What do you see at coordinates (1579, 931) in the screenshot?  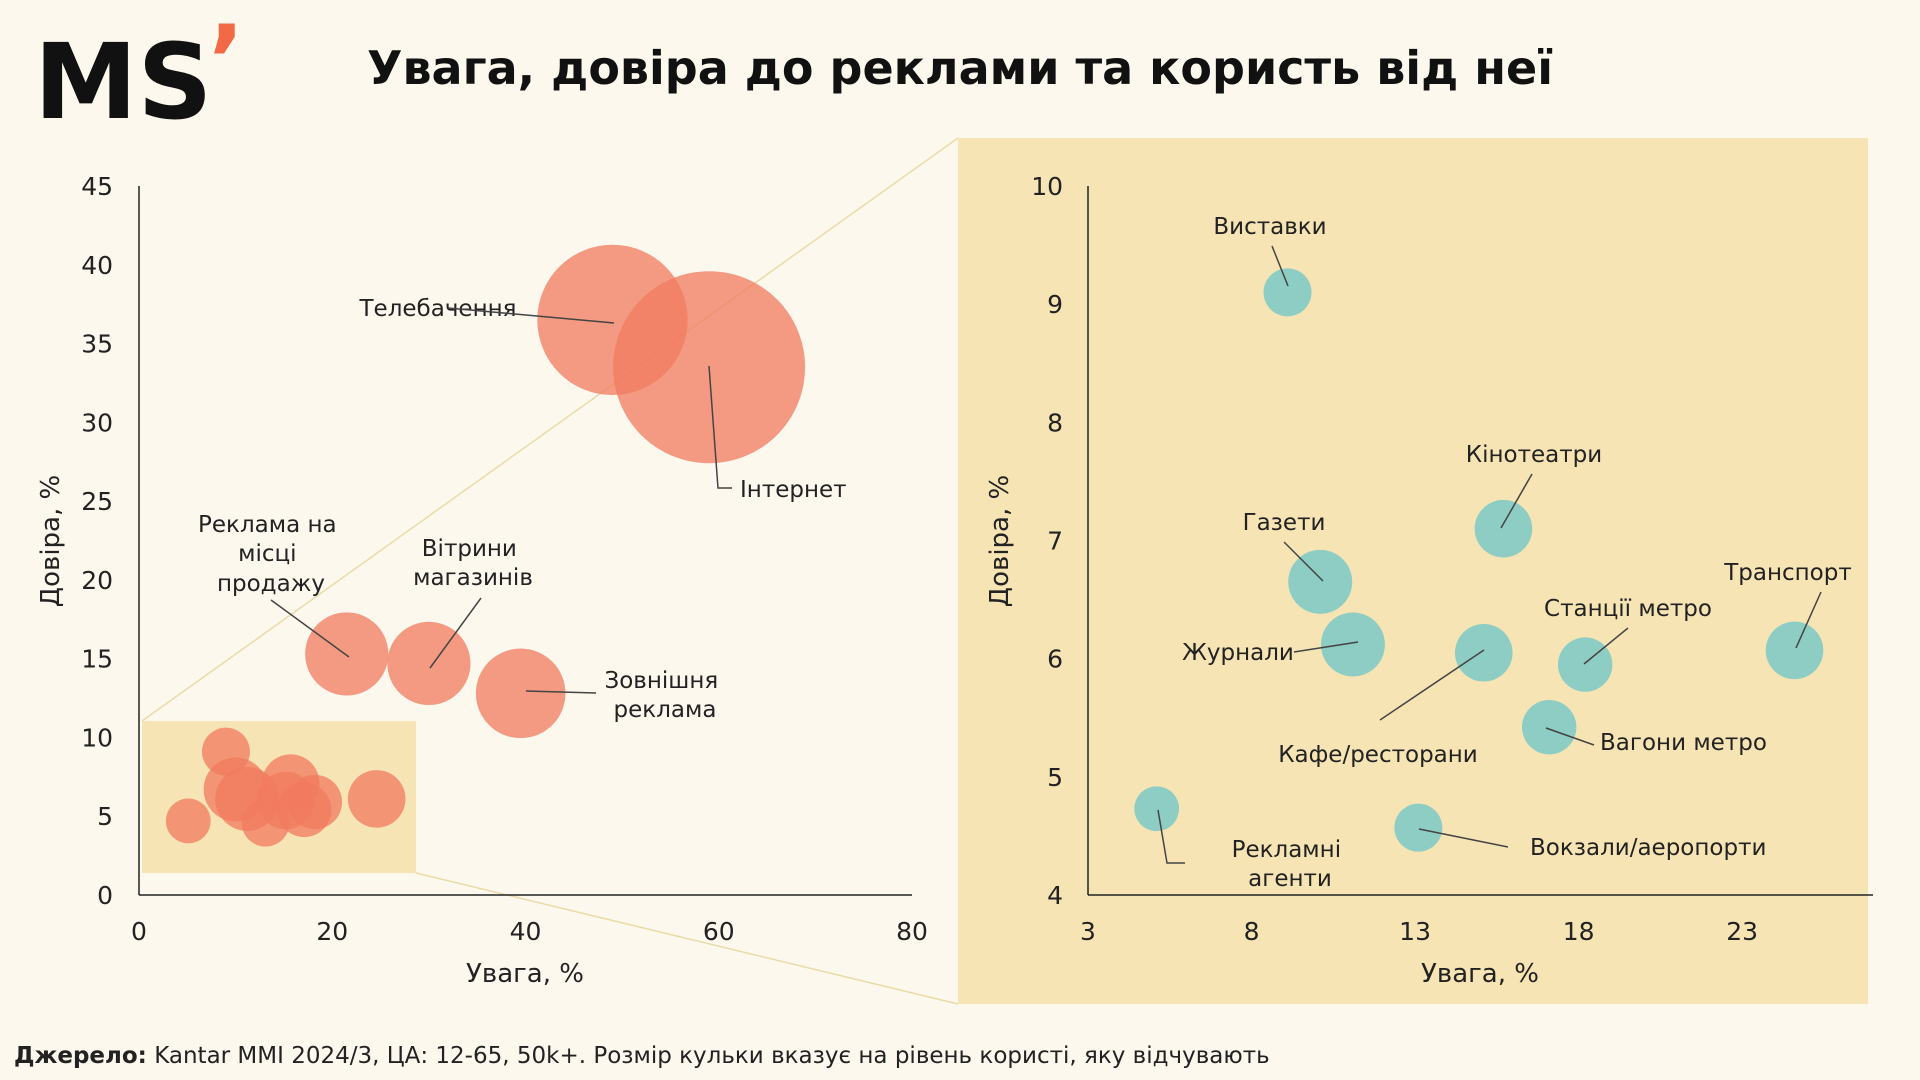 I see `zoom-x-tick-label: 18` at bounding box center [1579, 931].